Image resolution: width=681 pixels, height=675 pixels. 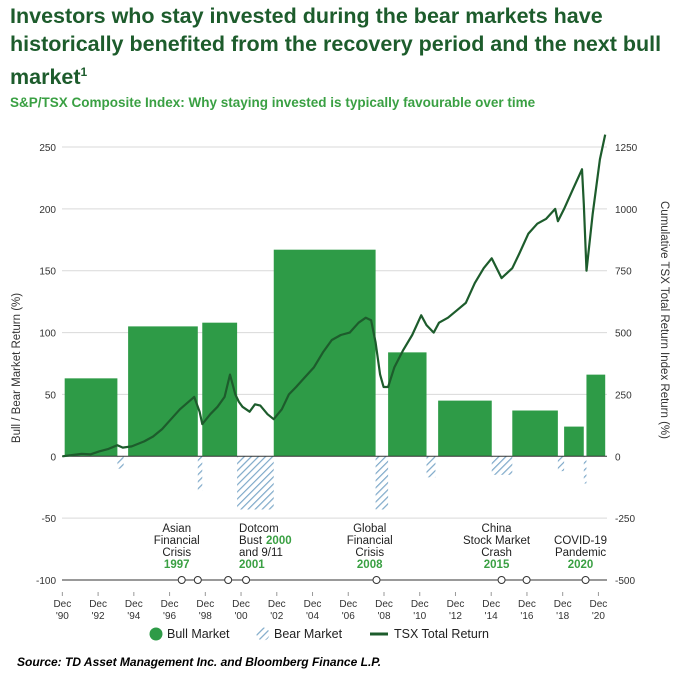 What do you see at coordinates (441, 634) in the screenshot?
I see `legend-label: TSX Total Return` at bounding box center [441, 634].